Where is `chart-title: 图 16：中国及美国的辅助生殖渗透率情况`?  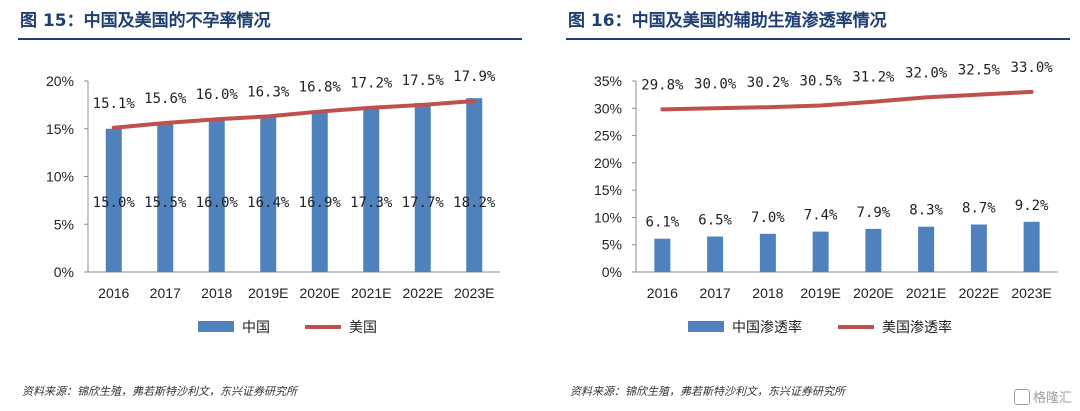
chart-title: 图 16：中国及美国的辅助生殖渗透率情况 is located at coordinates (727, 21).